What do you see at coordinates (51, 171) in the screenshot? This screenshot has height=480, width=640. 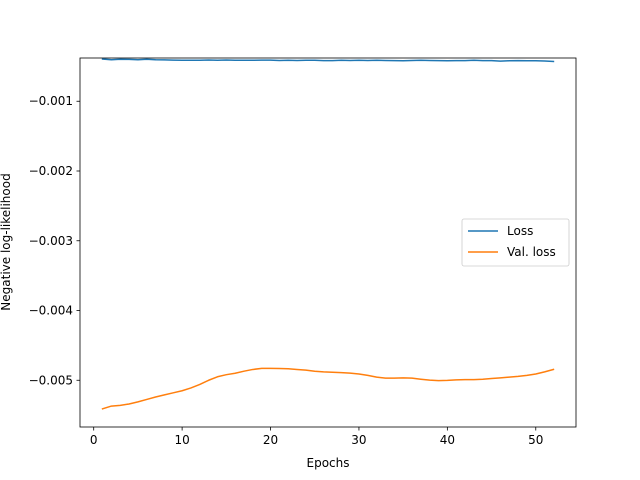 I see `y-tick-label: −0.002` at bounding box center [51, 171].